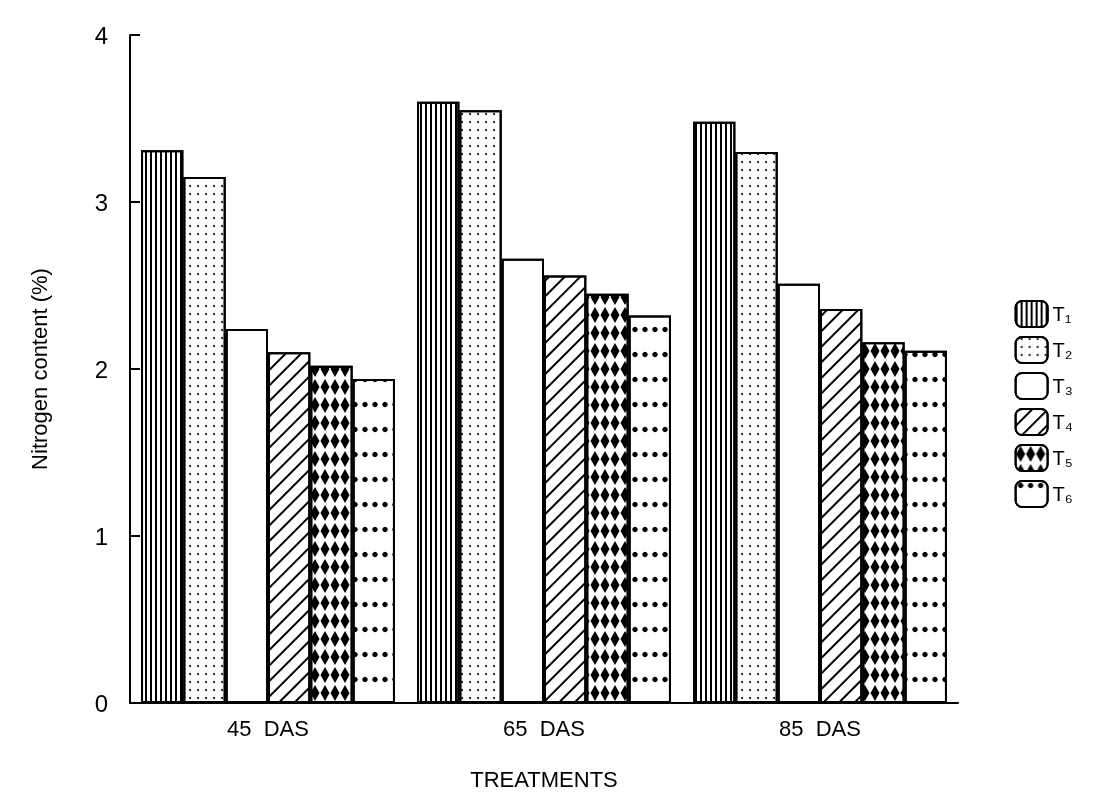 This screenshot has height=808, width=1098. I want to click on y-tick-label: 3, so click(101, 202).